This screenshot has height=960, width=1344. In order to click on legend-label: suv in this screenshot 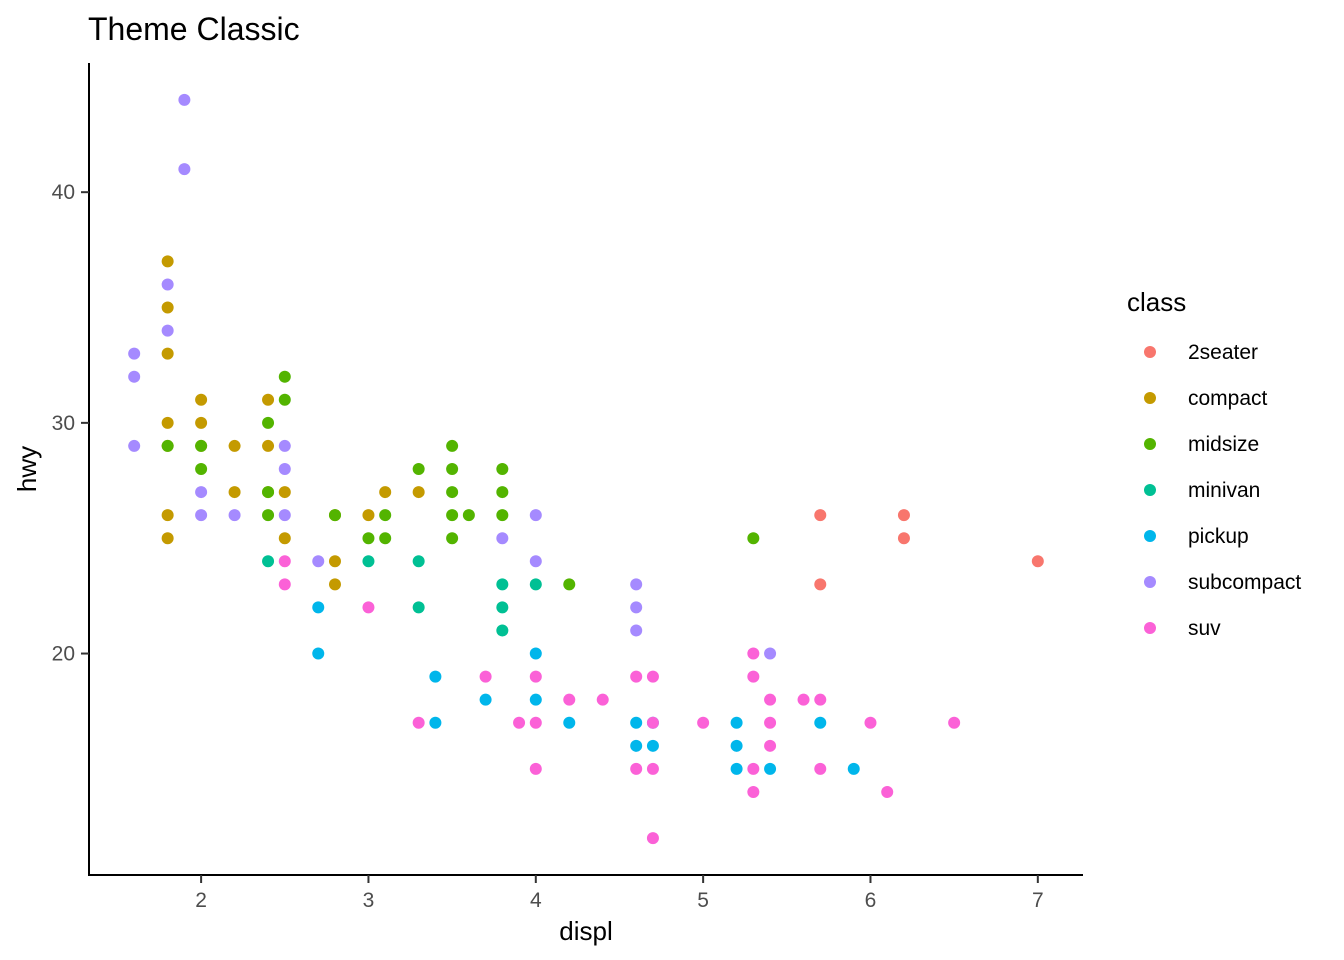, I will do `click(1204, 628)`.